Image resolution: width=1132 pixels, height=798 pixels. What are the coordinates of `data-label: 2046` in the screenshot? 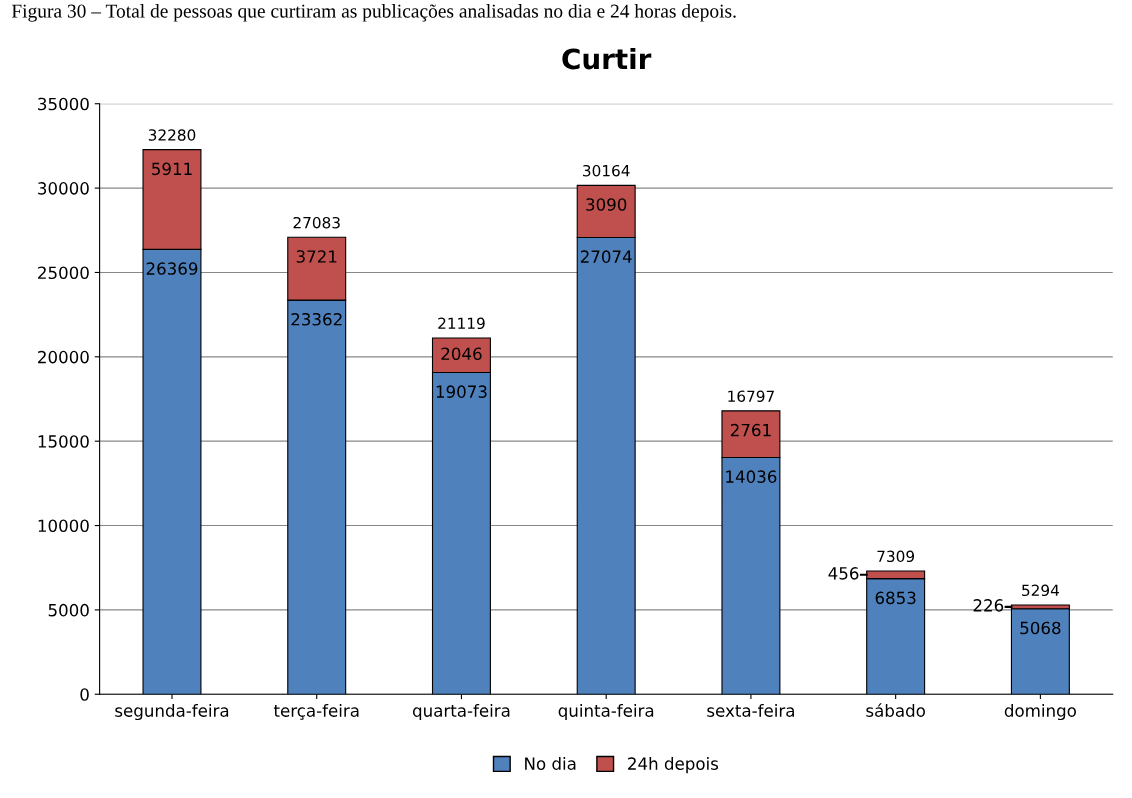 It's located at (461, 354).